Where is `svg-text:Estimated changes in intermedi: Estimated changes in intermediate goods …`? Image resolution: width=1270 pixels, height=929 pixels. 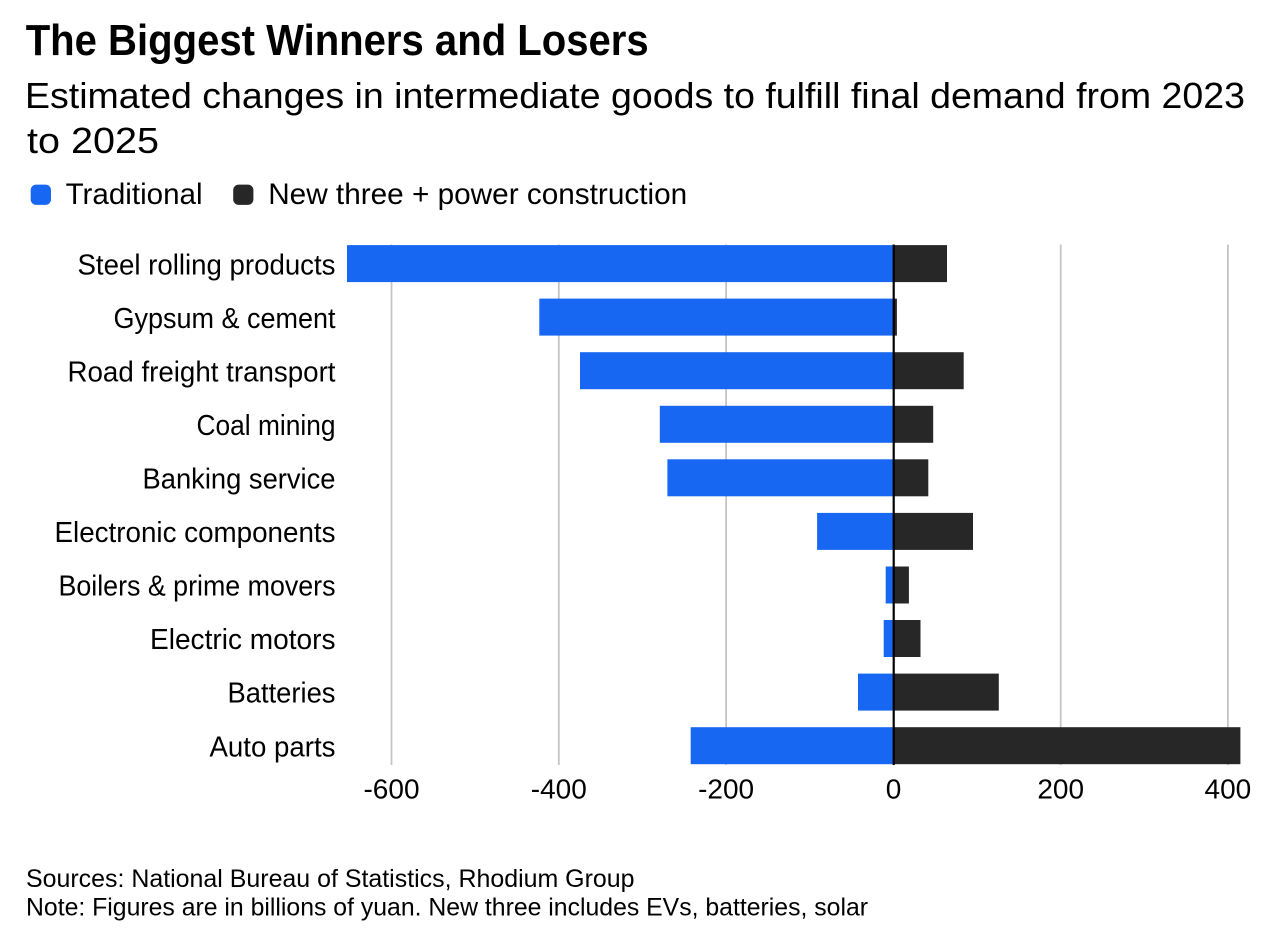
svg-text:Estimated changes in intermedi: Estimated changes in intermediate goods … is located at coordinates (635, 95).